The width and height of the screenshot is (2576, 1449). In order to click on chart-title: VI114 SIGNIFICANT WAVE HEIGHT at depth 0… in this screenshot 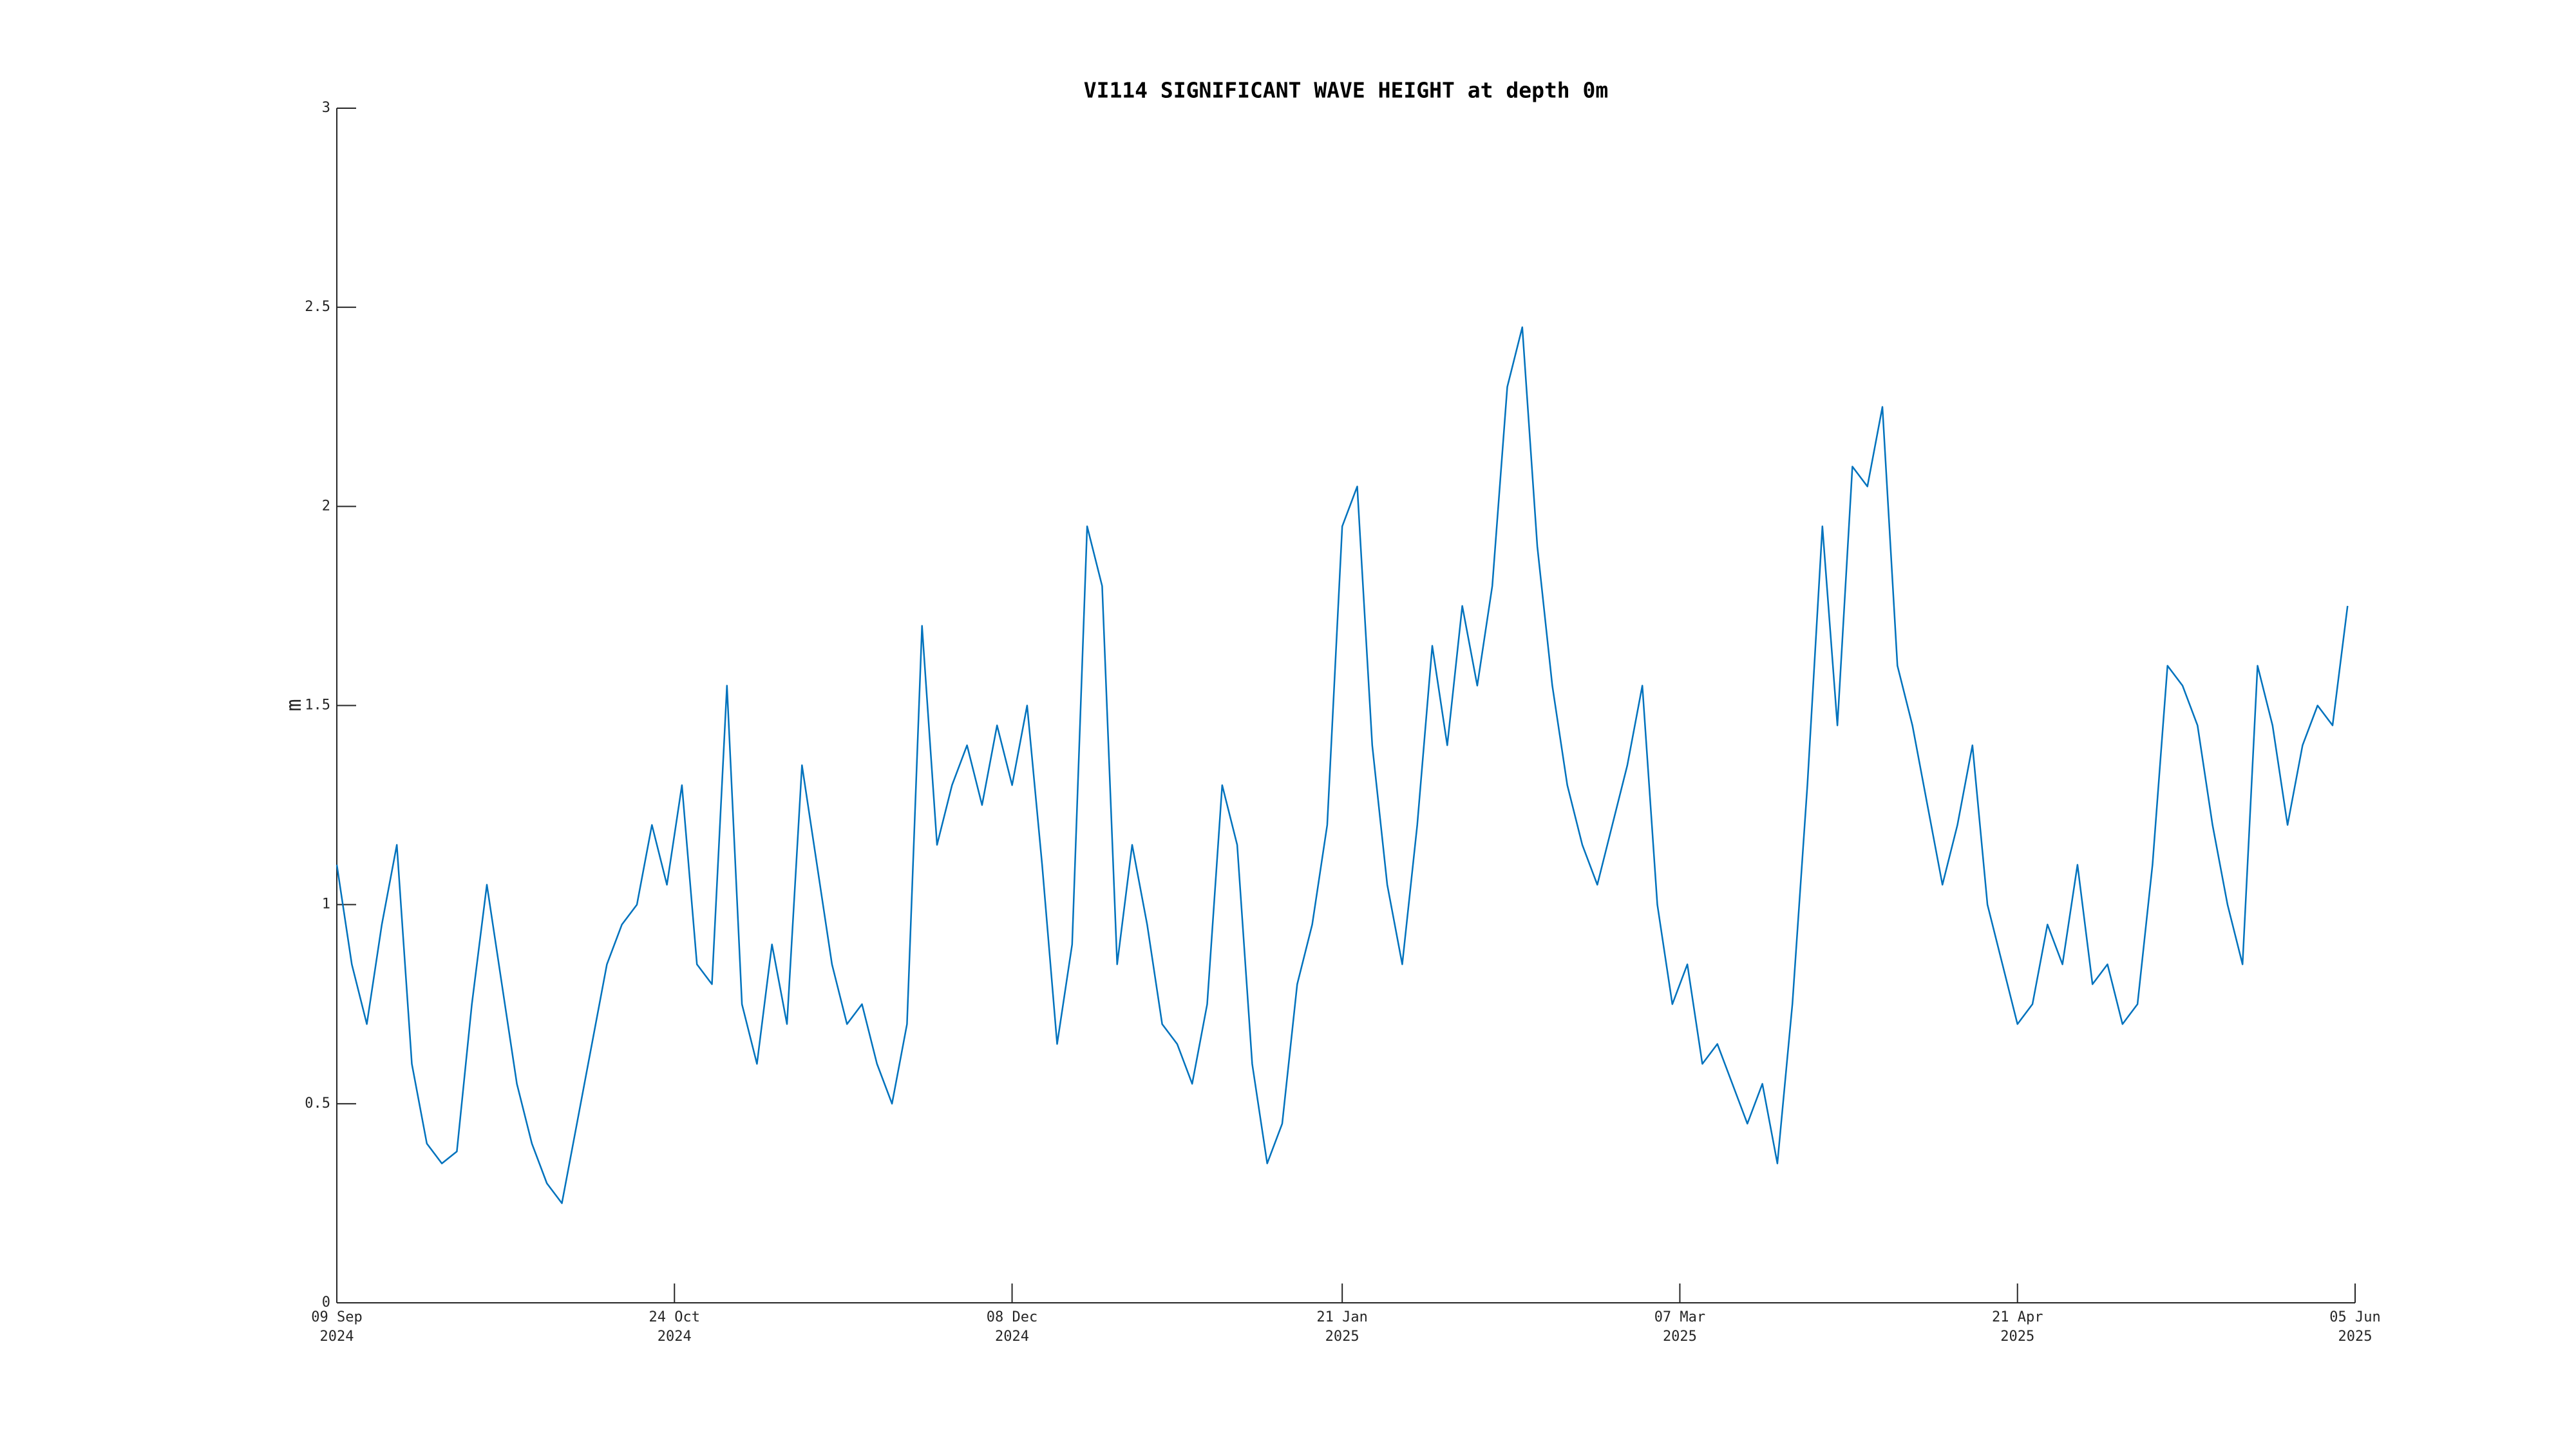, I will do `click(1347, 91)`.